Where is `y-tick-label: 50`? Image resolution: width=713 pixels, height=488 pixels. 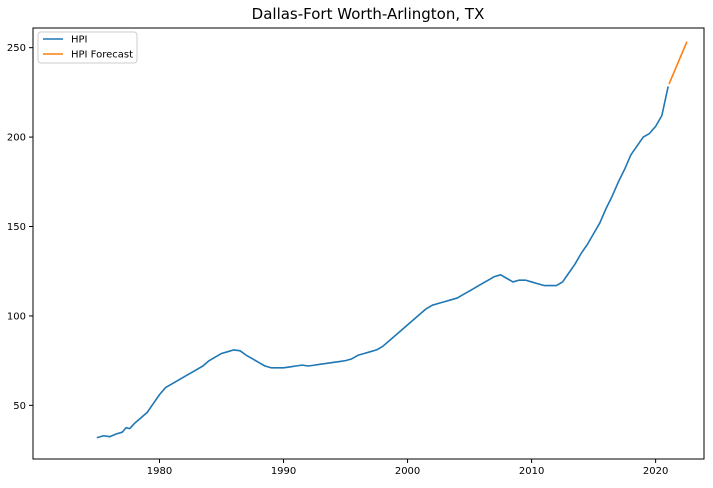 y-tick-label: 50 is located at coordinates (19, 406).